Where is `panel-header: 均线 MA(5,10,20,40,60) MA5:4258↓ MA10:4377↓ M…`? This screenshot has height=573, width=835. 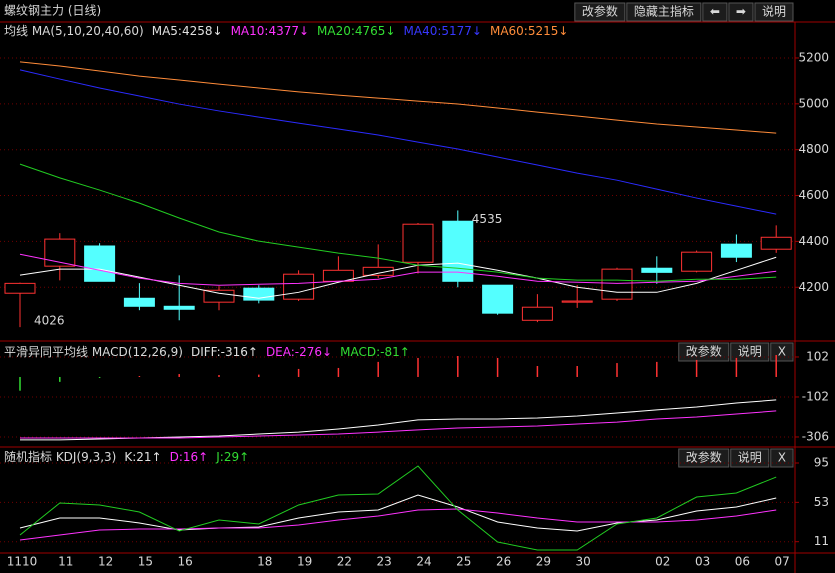 panel-header: 均线 MA(5,10,20,40,60) MA5:4258↓ MA10:4377↓ M… is located at coordinates (286, 31).